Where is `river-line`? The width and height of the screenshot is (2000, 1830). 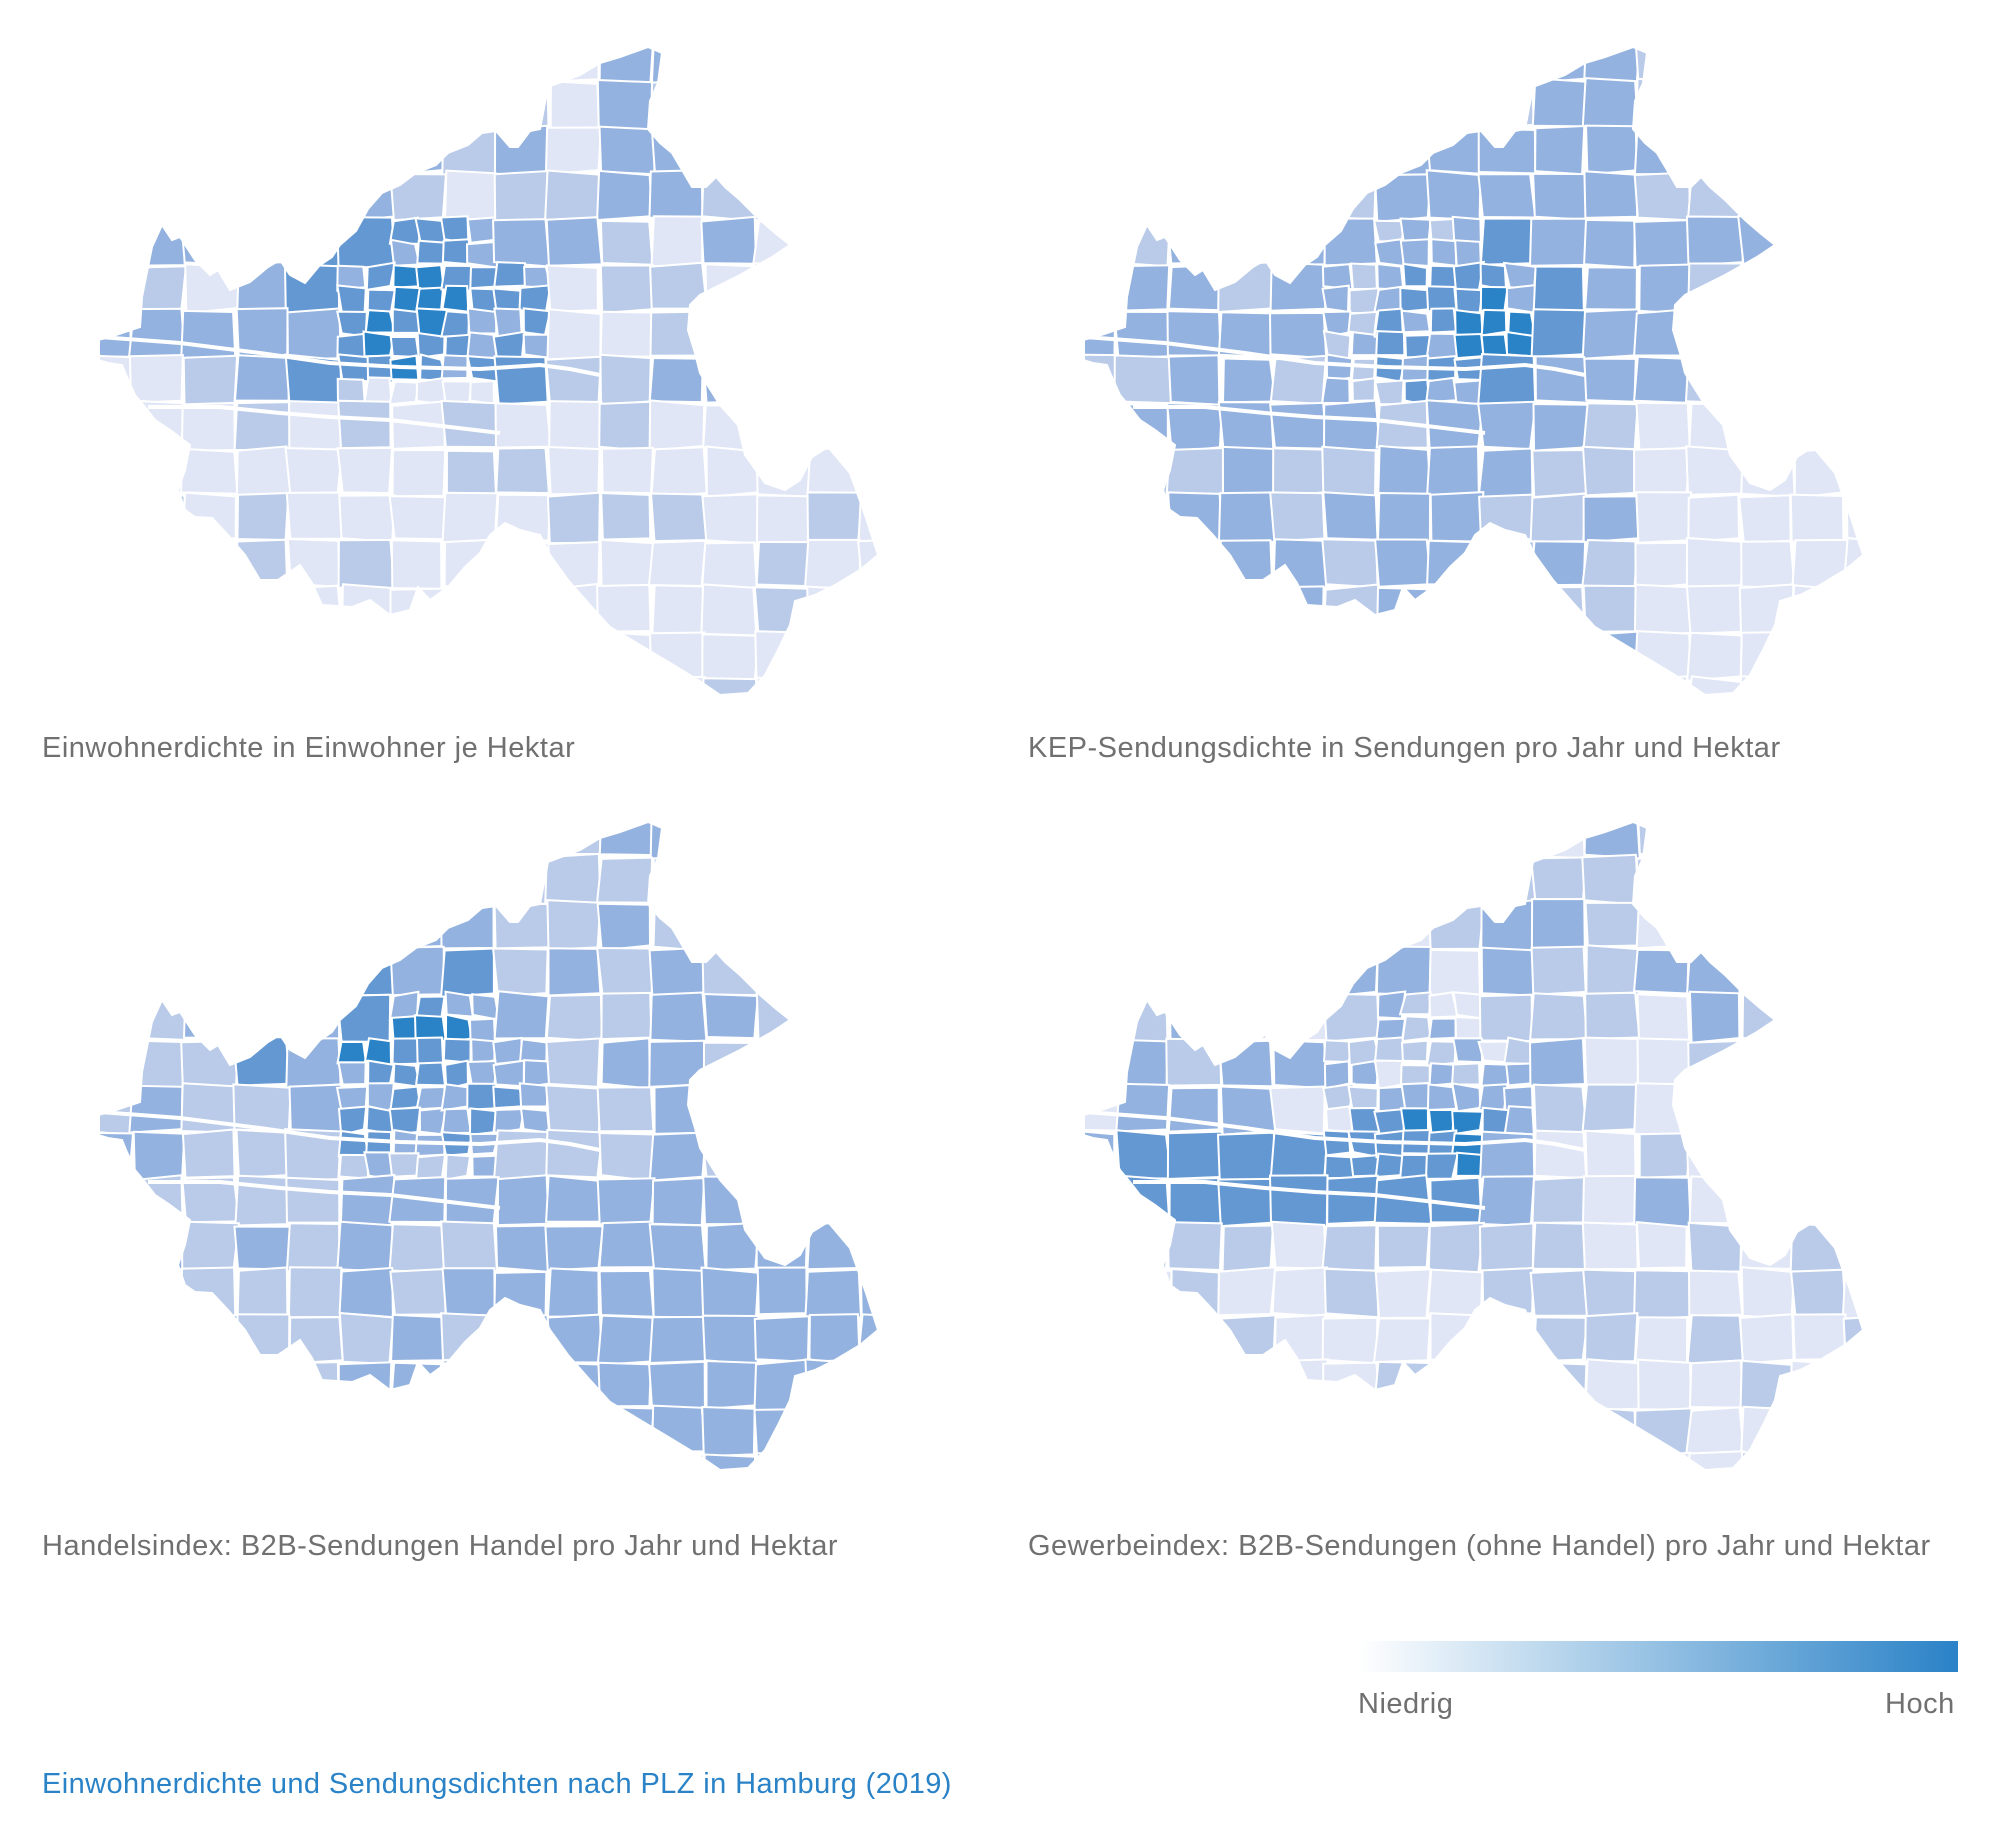
river-line is located at coordinates (350, 1130).